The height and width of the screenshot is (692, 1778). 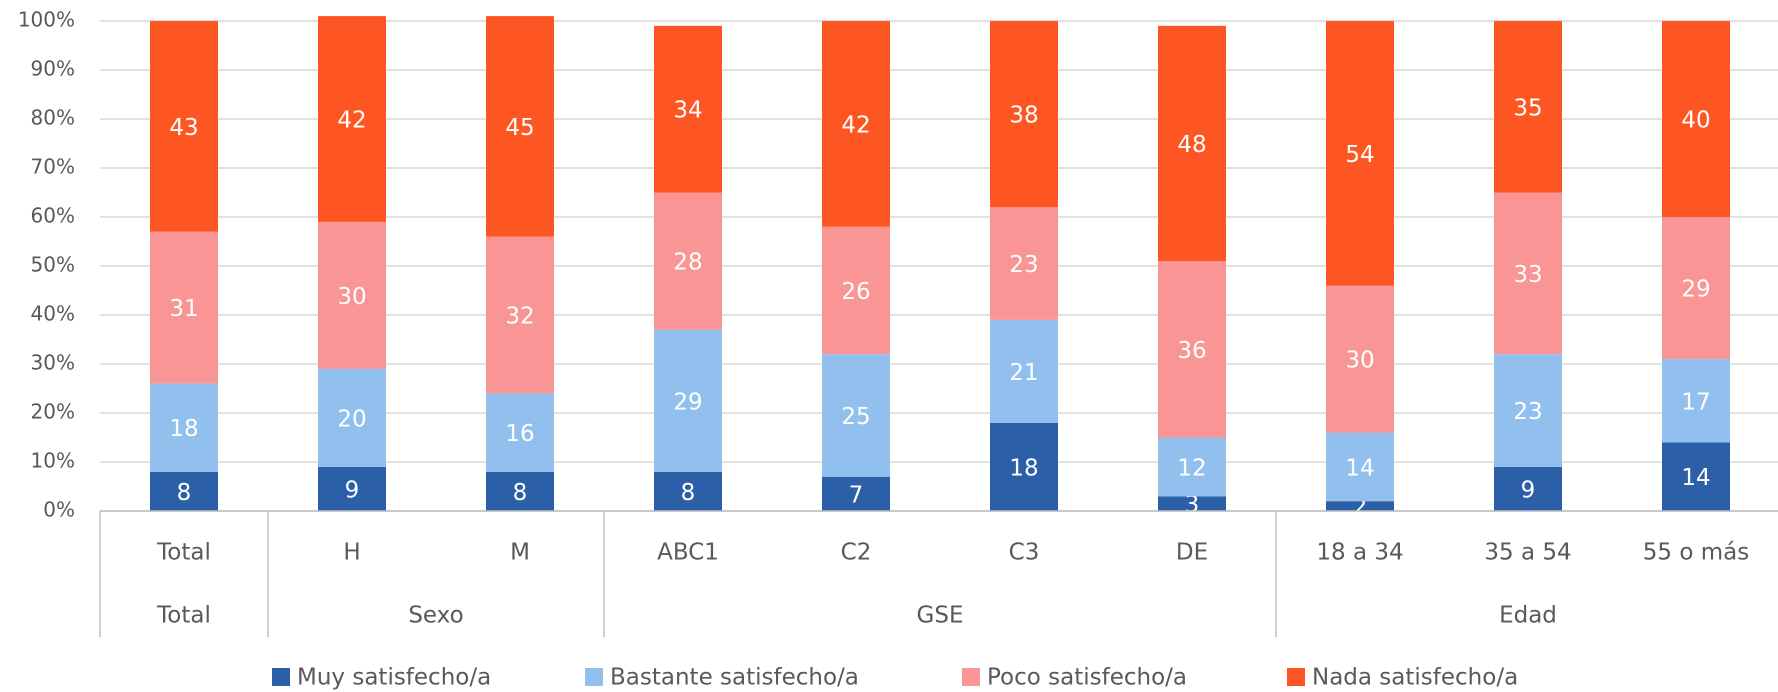 I want to click on data-label: 21, so click(x=1023, y=373).